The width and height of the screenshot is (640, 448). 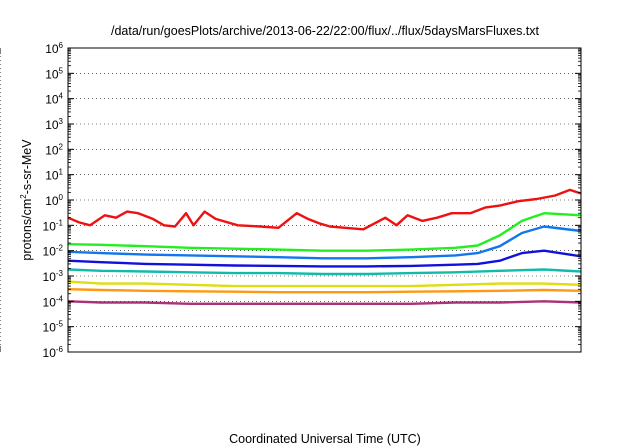 I want to click on y-tick-exponent: 2, so click(x=61, y=146).